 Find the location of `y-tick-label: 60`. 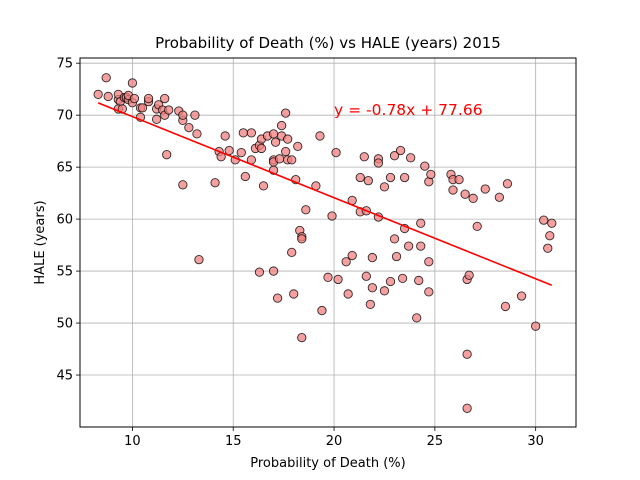

y-tick-label: 60 is located at coordinates (64, 220).